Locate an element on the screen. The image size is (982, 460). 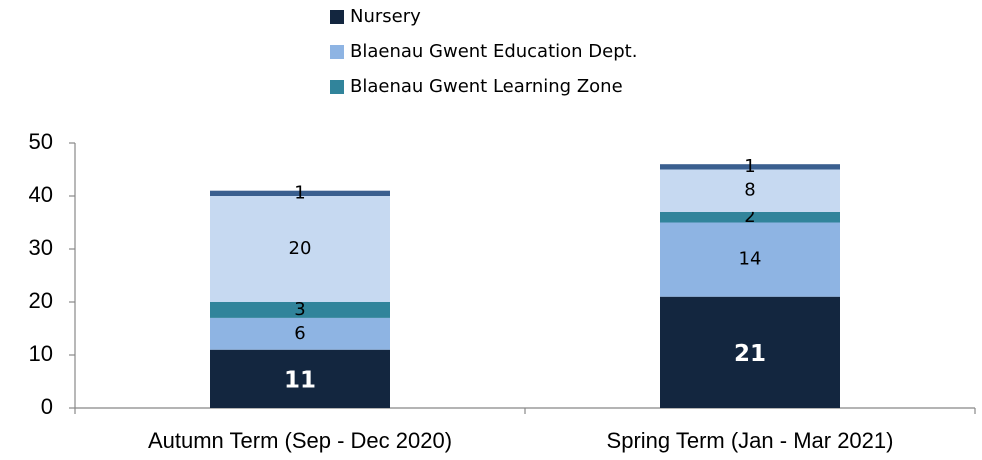
data-label: 11 is located at coordinates (300, 380).